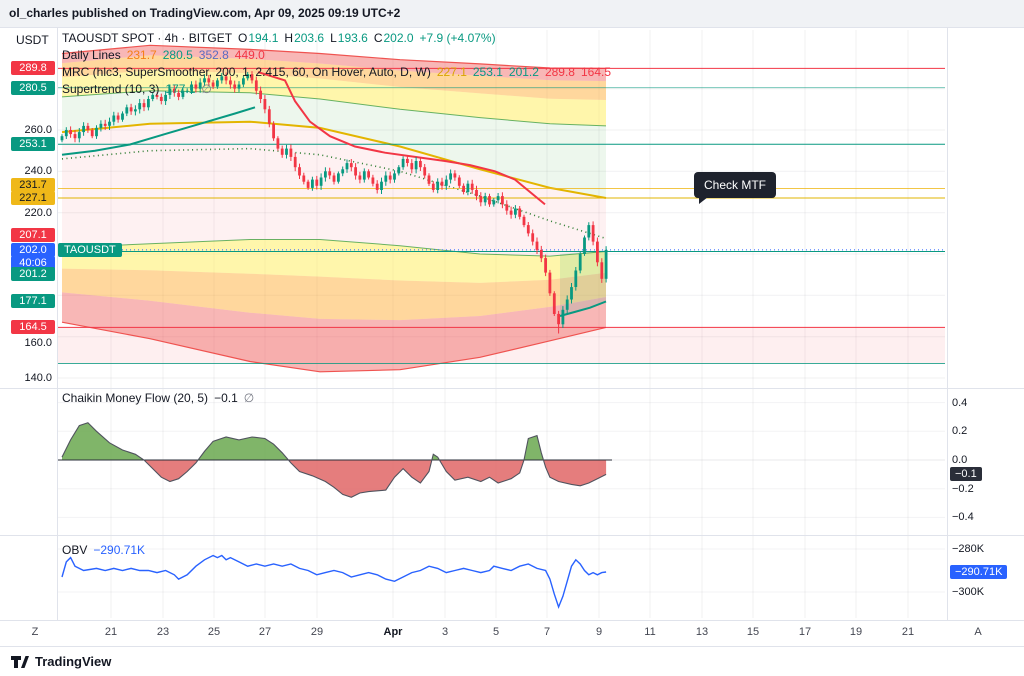 The height and width of the screenshot is (676, 1024). I want to click on obv-pane-title: OBV −290.71K, so click(103, 550).